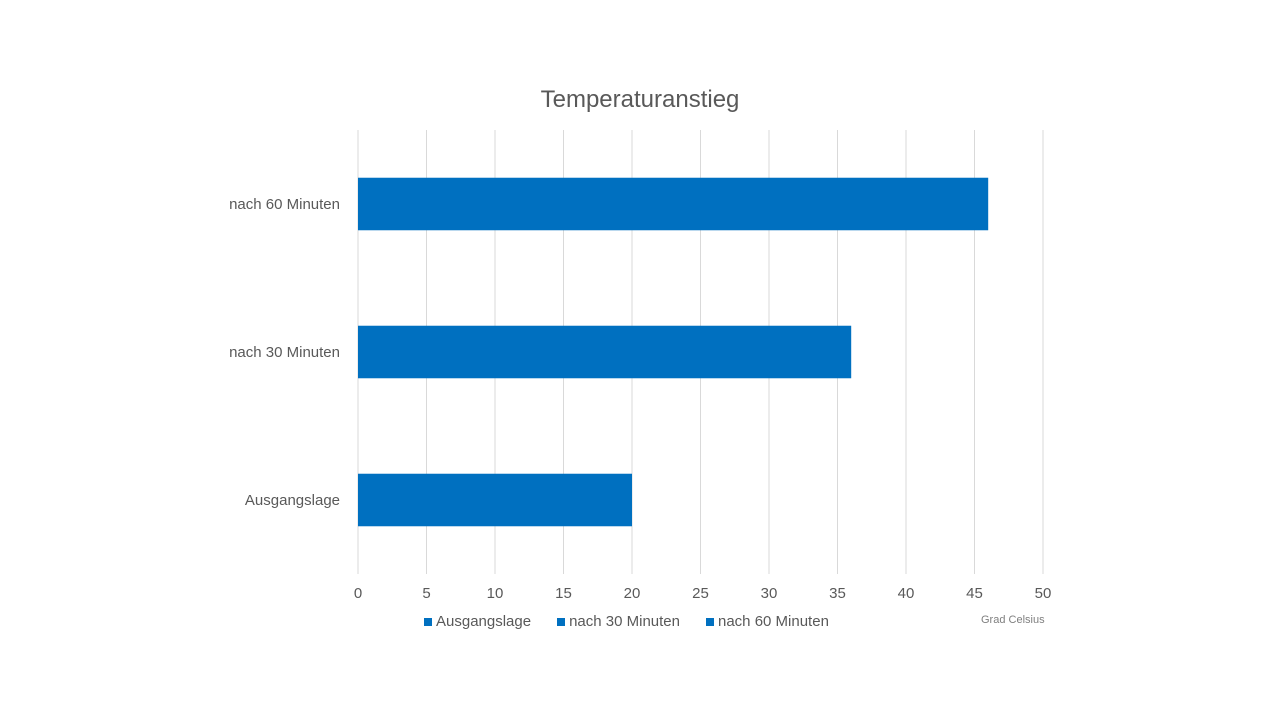  I want to click on legend-item-ausgangslage: Ausgangslage, so click(477, 621).